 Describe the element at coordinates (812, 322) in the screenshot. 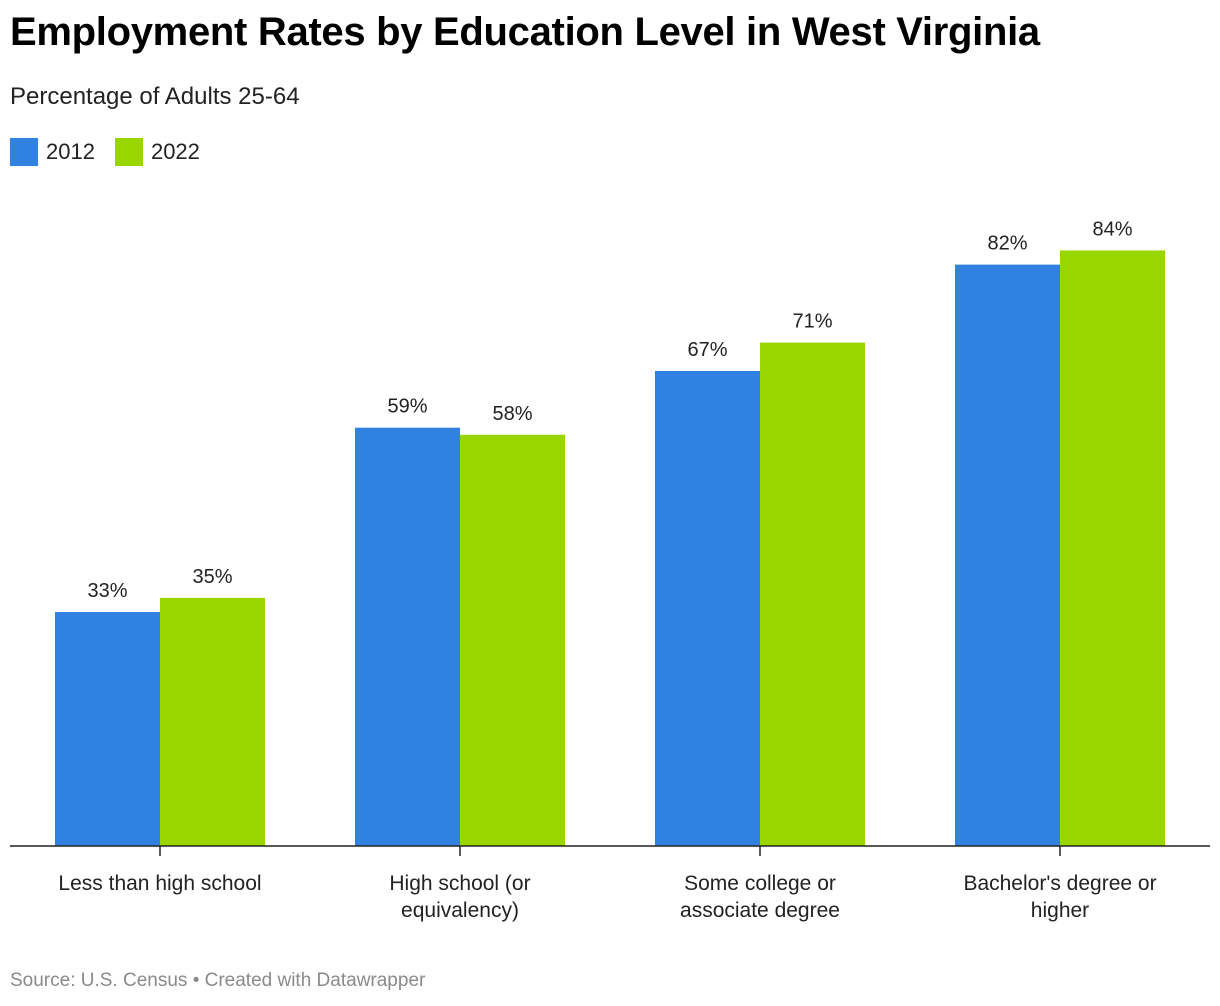

I see `bar-value-label: 71%` at that location.